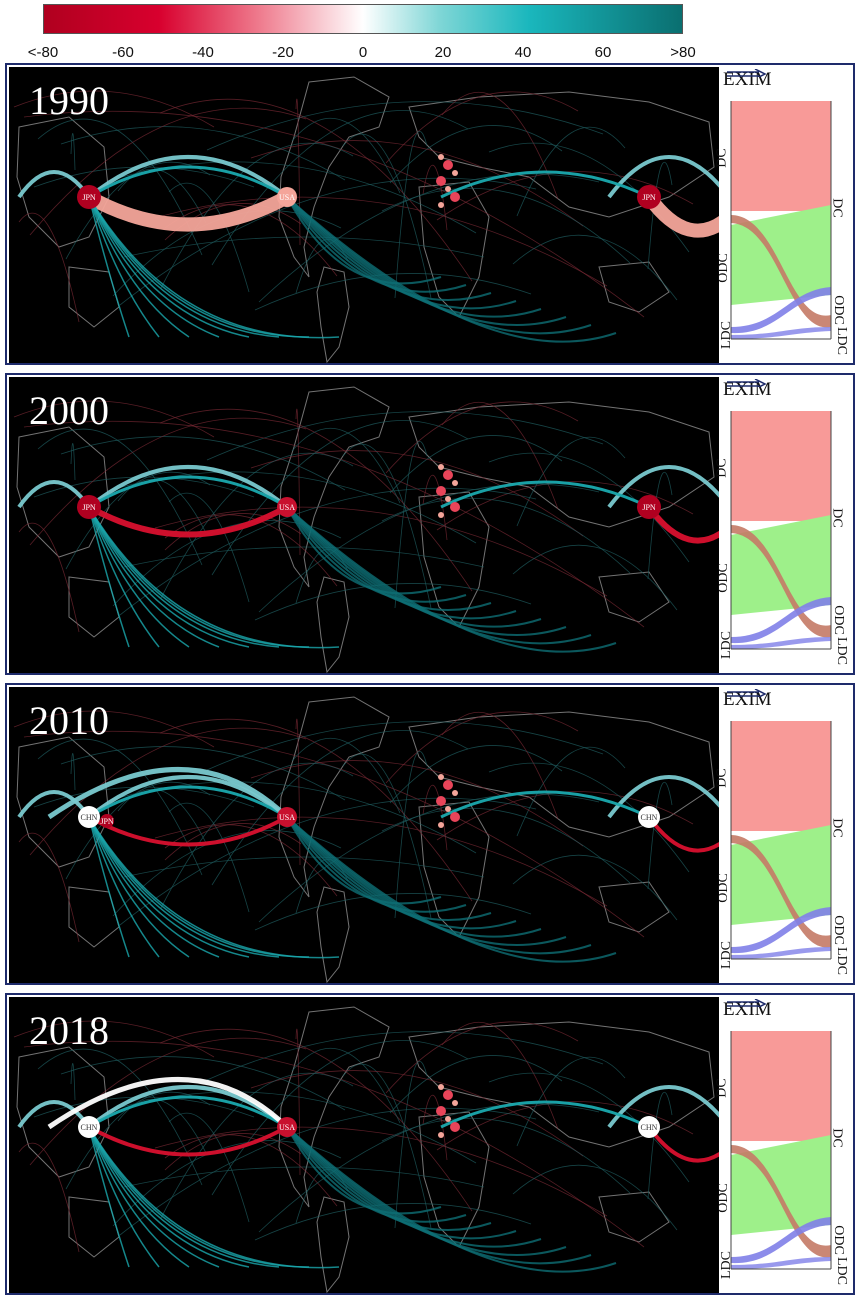  What do you see at coordinates (363, 52) in the screenshot?
I see `legend-tick-label: 0` at bounding box center [363, 52].